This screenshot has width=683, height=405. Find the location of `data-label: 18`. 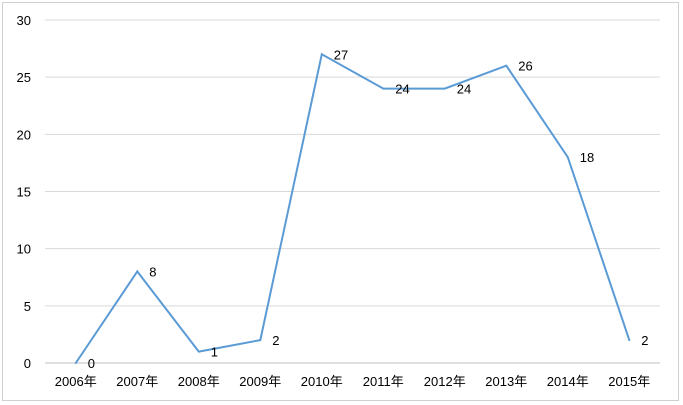

data-label: 18 is located at coordinates (587, 157).